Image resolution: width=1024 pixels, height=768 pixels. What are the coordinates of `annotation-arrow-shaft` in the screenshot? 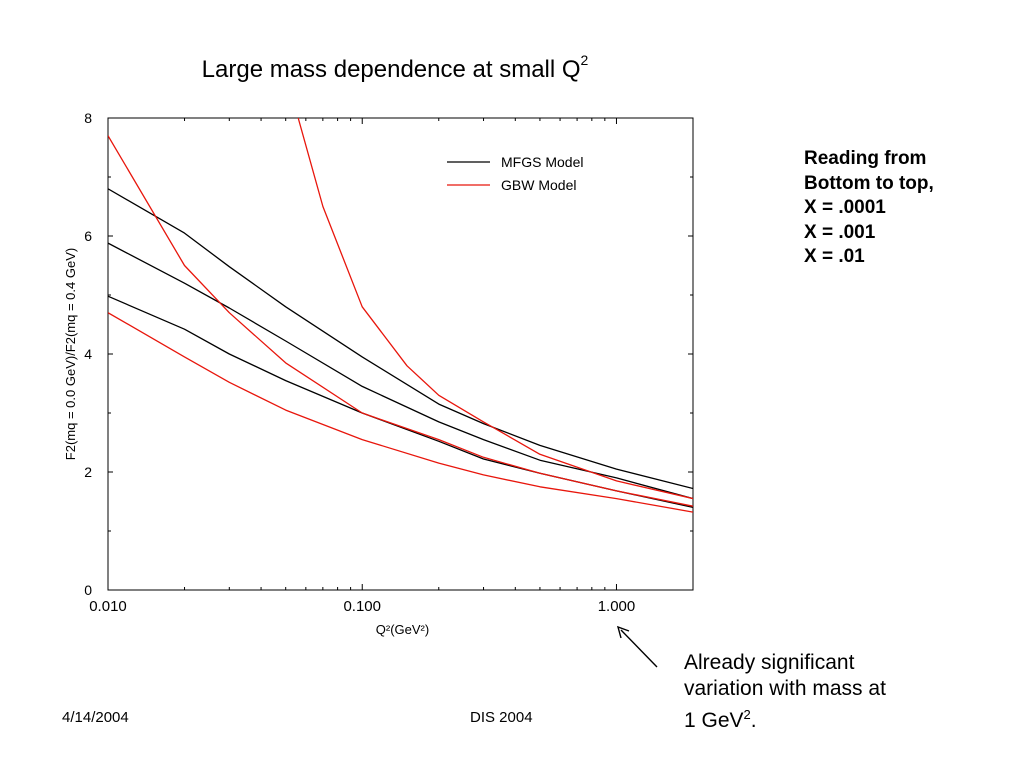 It's located at (639, 648).